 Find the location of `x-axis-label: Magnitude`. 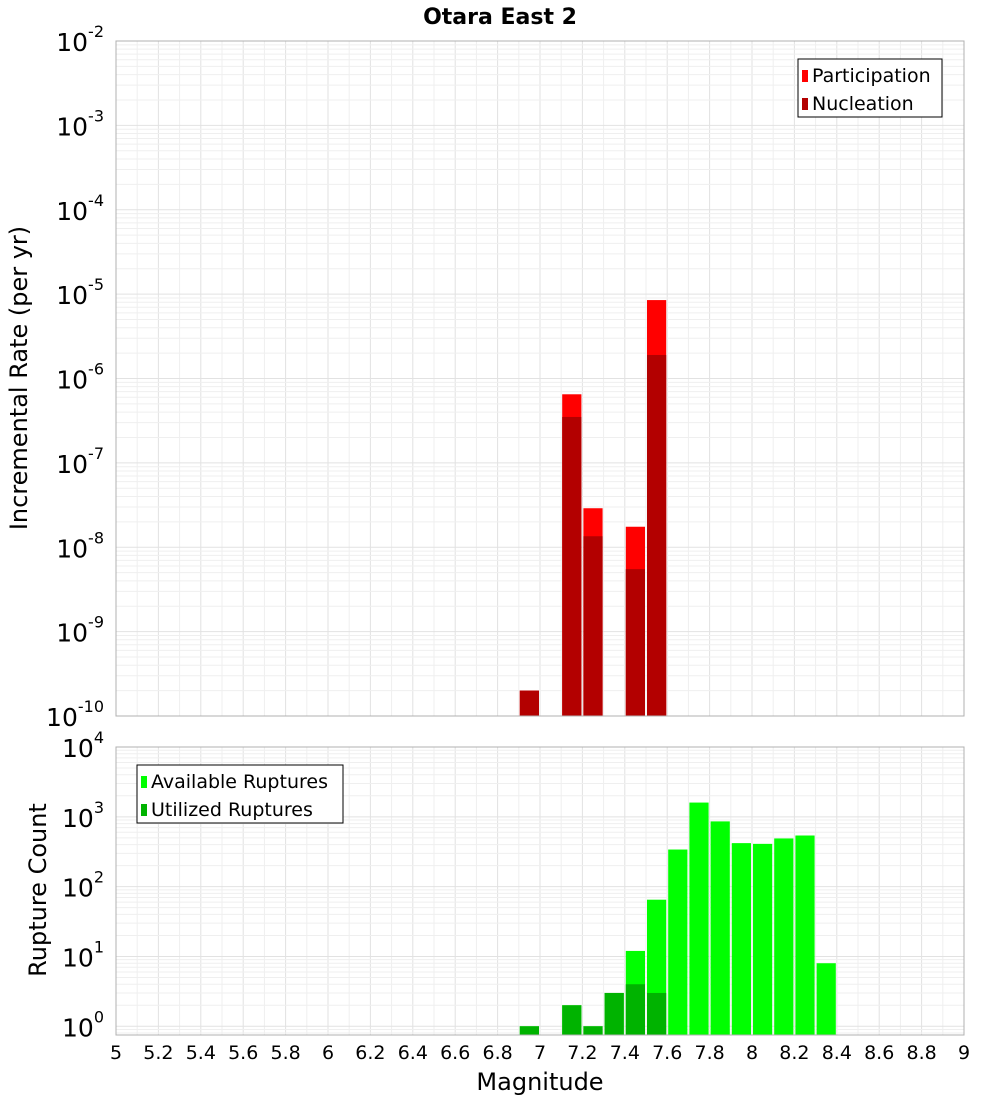

x-axis-label: Magnitude is located at coordinates (539, 1082).